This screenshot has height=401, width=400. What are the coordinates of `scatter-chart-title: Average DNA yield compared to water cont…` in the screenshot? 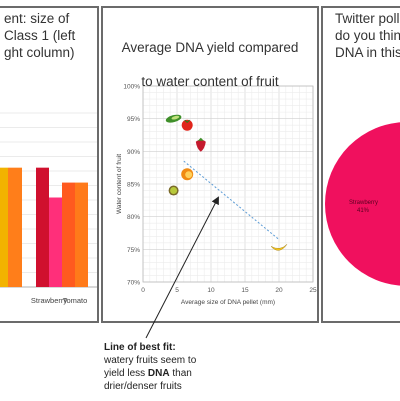 It's located at (210, 64).